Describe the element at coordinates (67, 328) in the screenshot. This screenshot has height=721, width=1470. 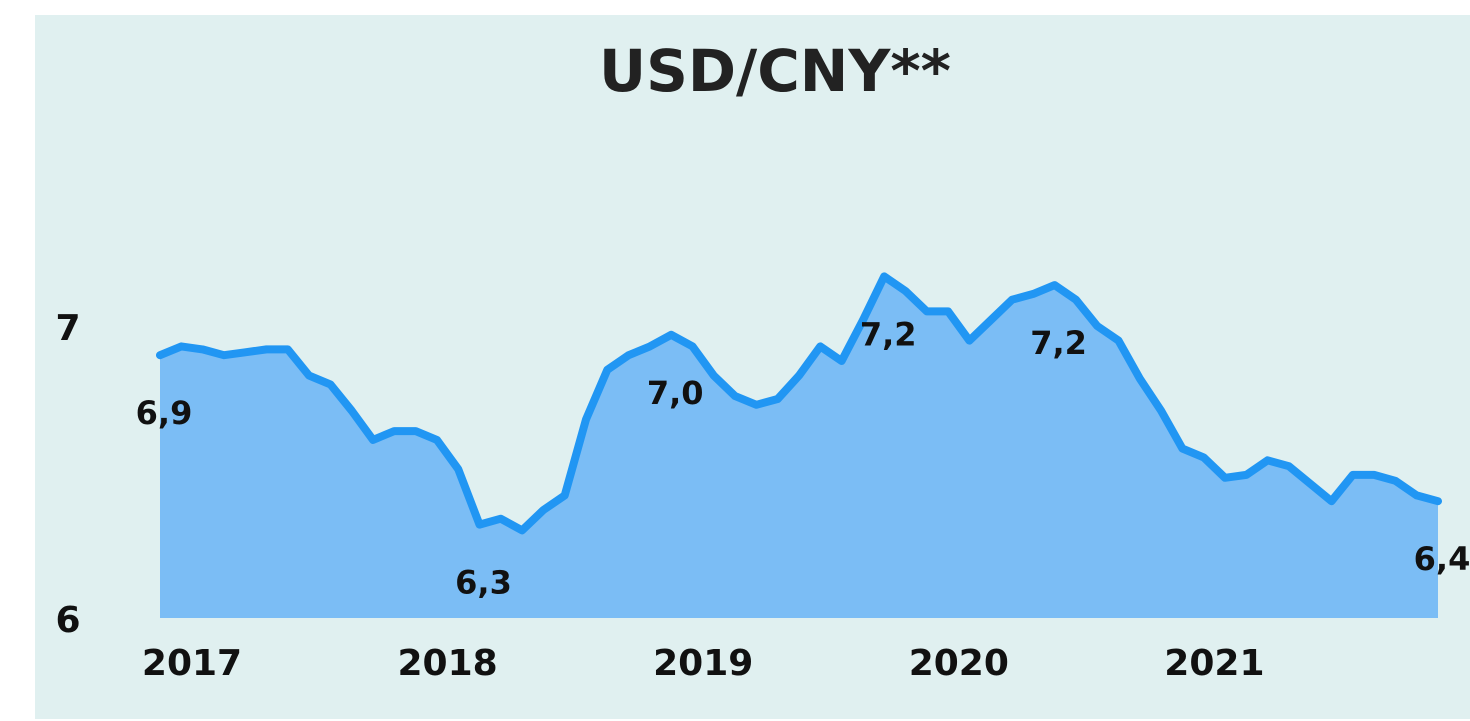
I see `y-tick-label: 7` at that location.